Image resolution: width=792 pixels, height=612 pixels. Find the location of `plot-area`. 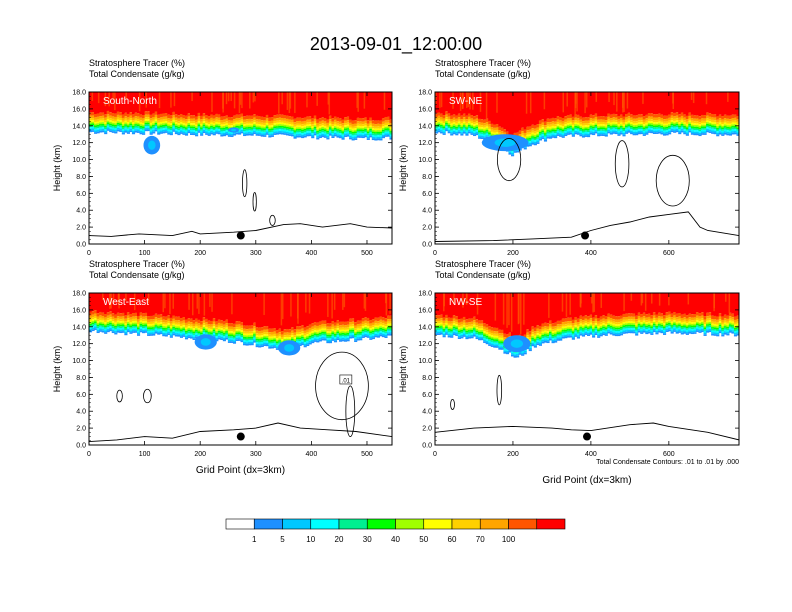

plot-area is located at coordinates (240, 168).